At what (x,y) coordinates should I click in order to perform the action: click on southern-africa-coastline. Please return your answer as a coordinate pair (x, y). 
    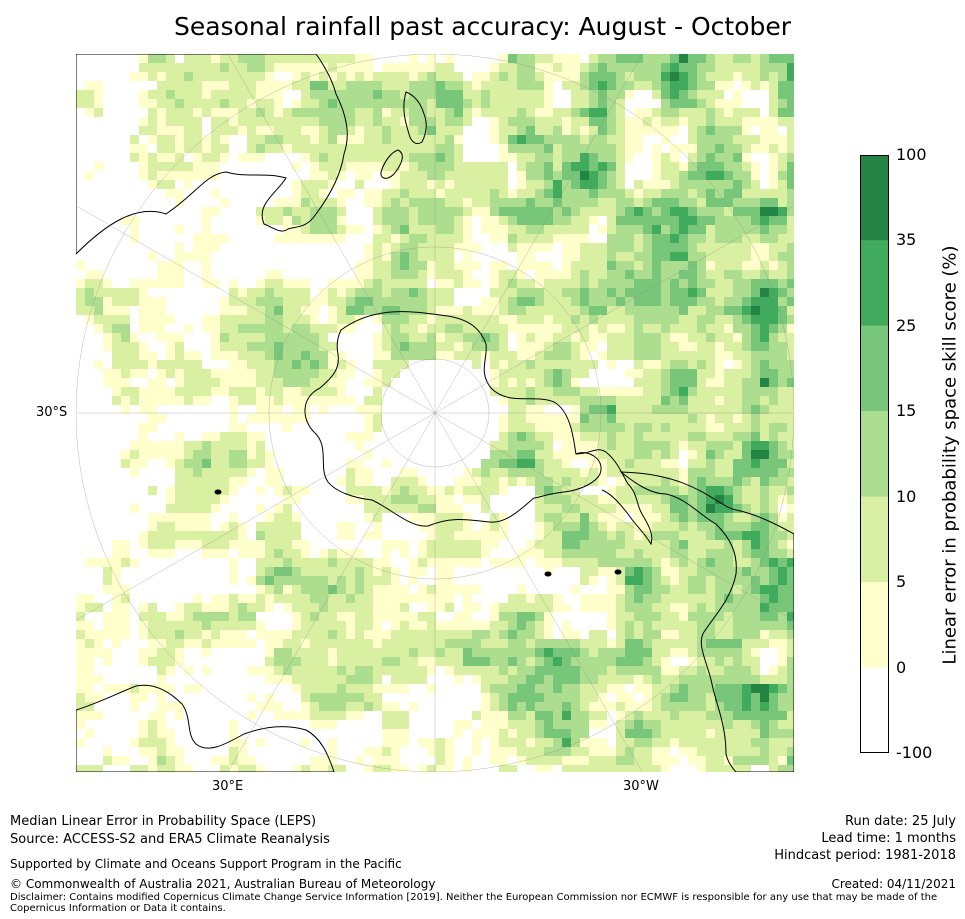
    Looking at the image, I should click on (205, 728).